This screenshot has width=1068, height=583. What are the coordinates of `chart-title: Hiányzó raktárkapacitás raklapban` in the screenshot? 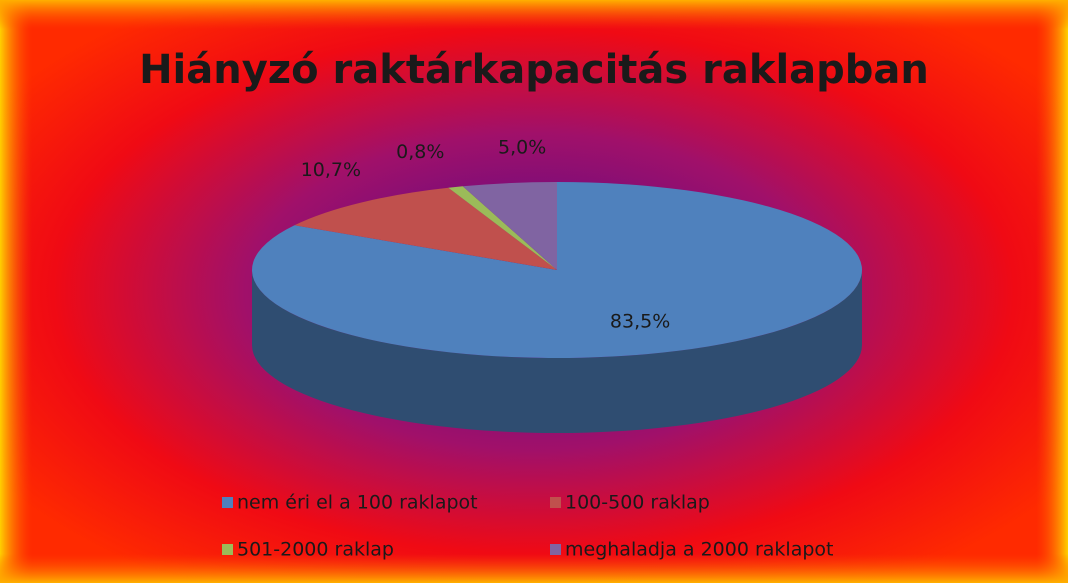 It's located at (534, 70).